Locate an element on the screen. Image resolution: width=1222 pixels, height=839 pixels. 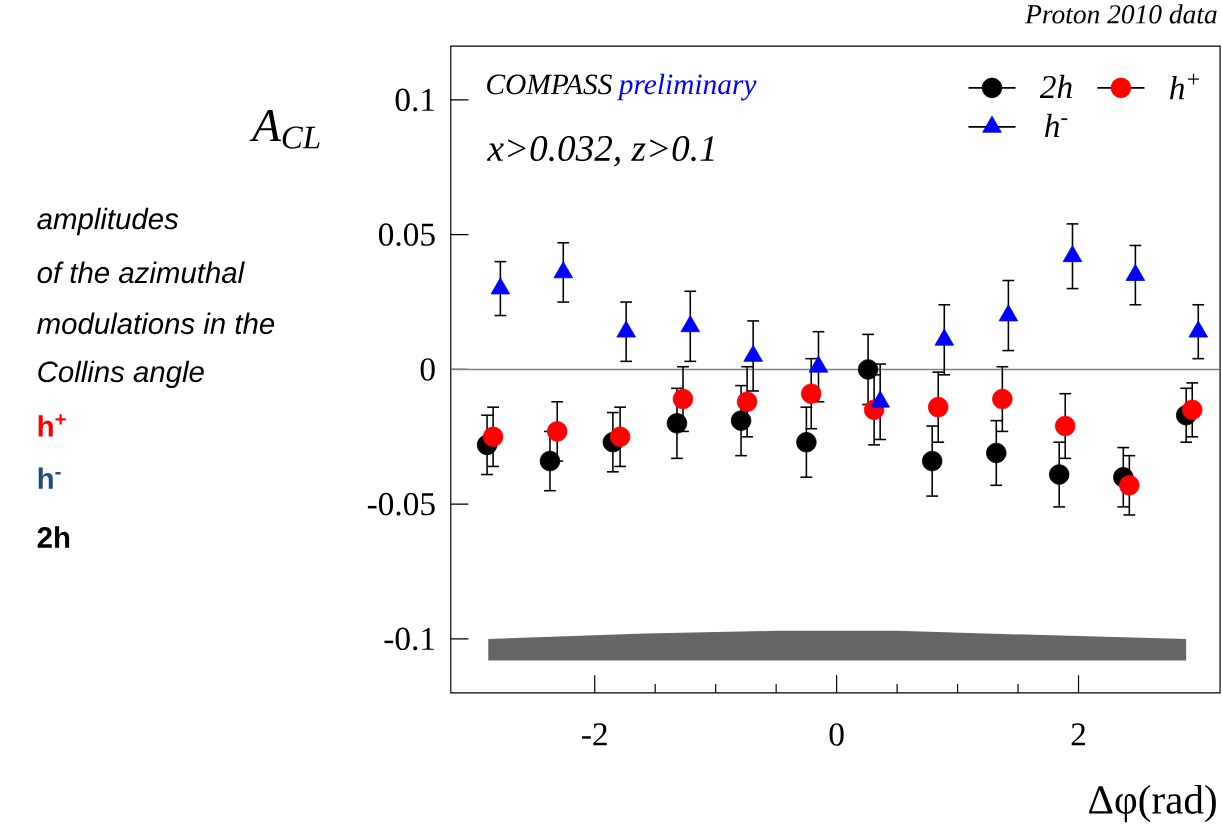
legend-label: 2h is located at coordinates (1055, 86).